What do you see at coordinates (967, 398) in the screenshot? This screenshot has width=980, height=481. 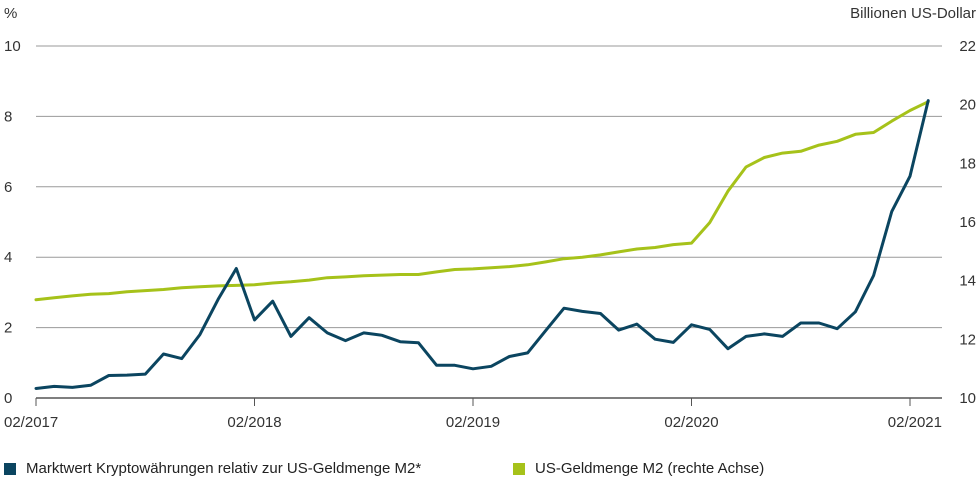 I see `right-tick-label: 10` at bounding box center [967, 398].